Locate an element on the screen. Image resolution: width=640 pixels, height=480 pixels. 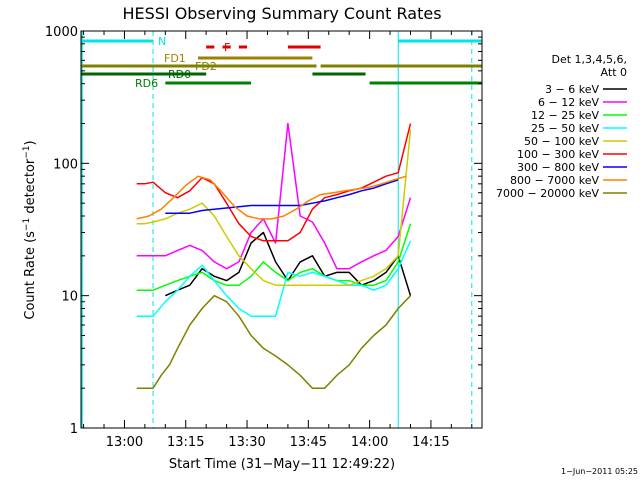
legend-label: 800 − 7000 keV is located at coordinates (554, 180).